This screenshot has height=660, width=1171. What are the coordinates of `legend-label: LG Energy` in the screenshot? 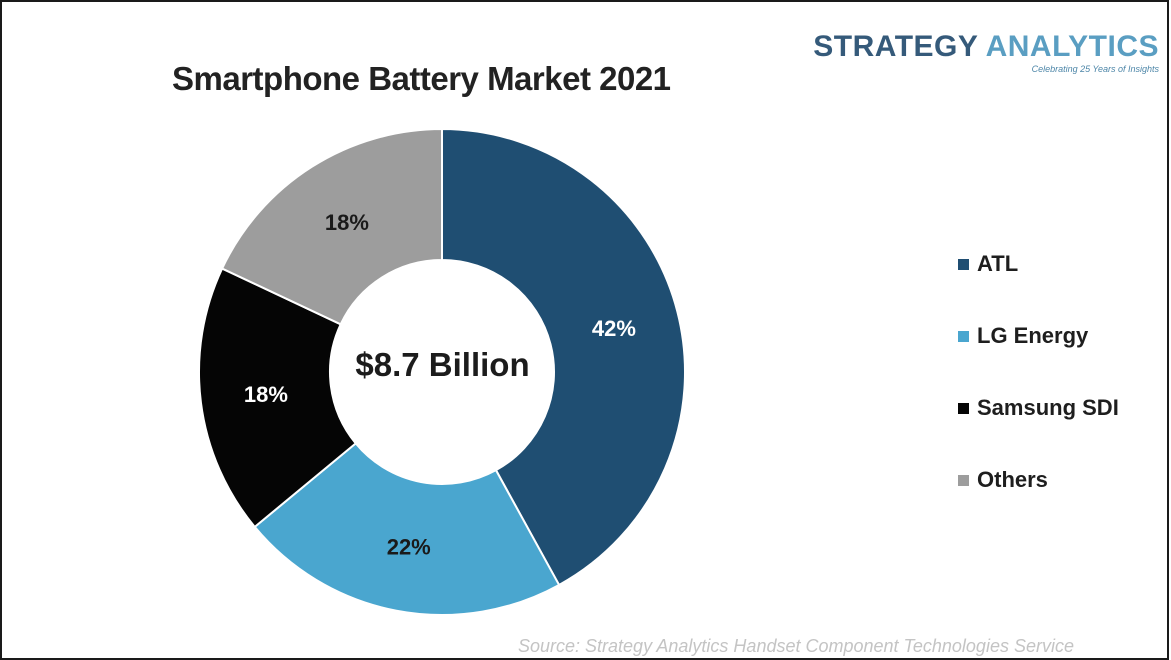 It's located at (1033, 335).